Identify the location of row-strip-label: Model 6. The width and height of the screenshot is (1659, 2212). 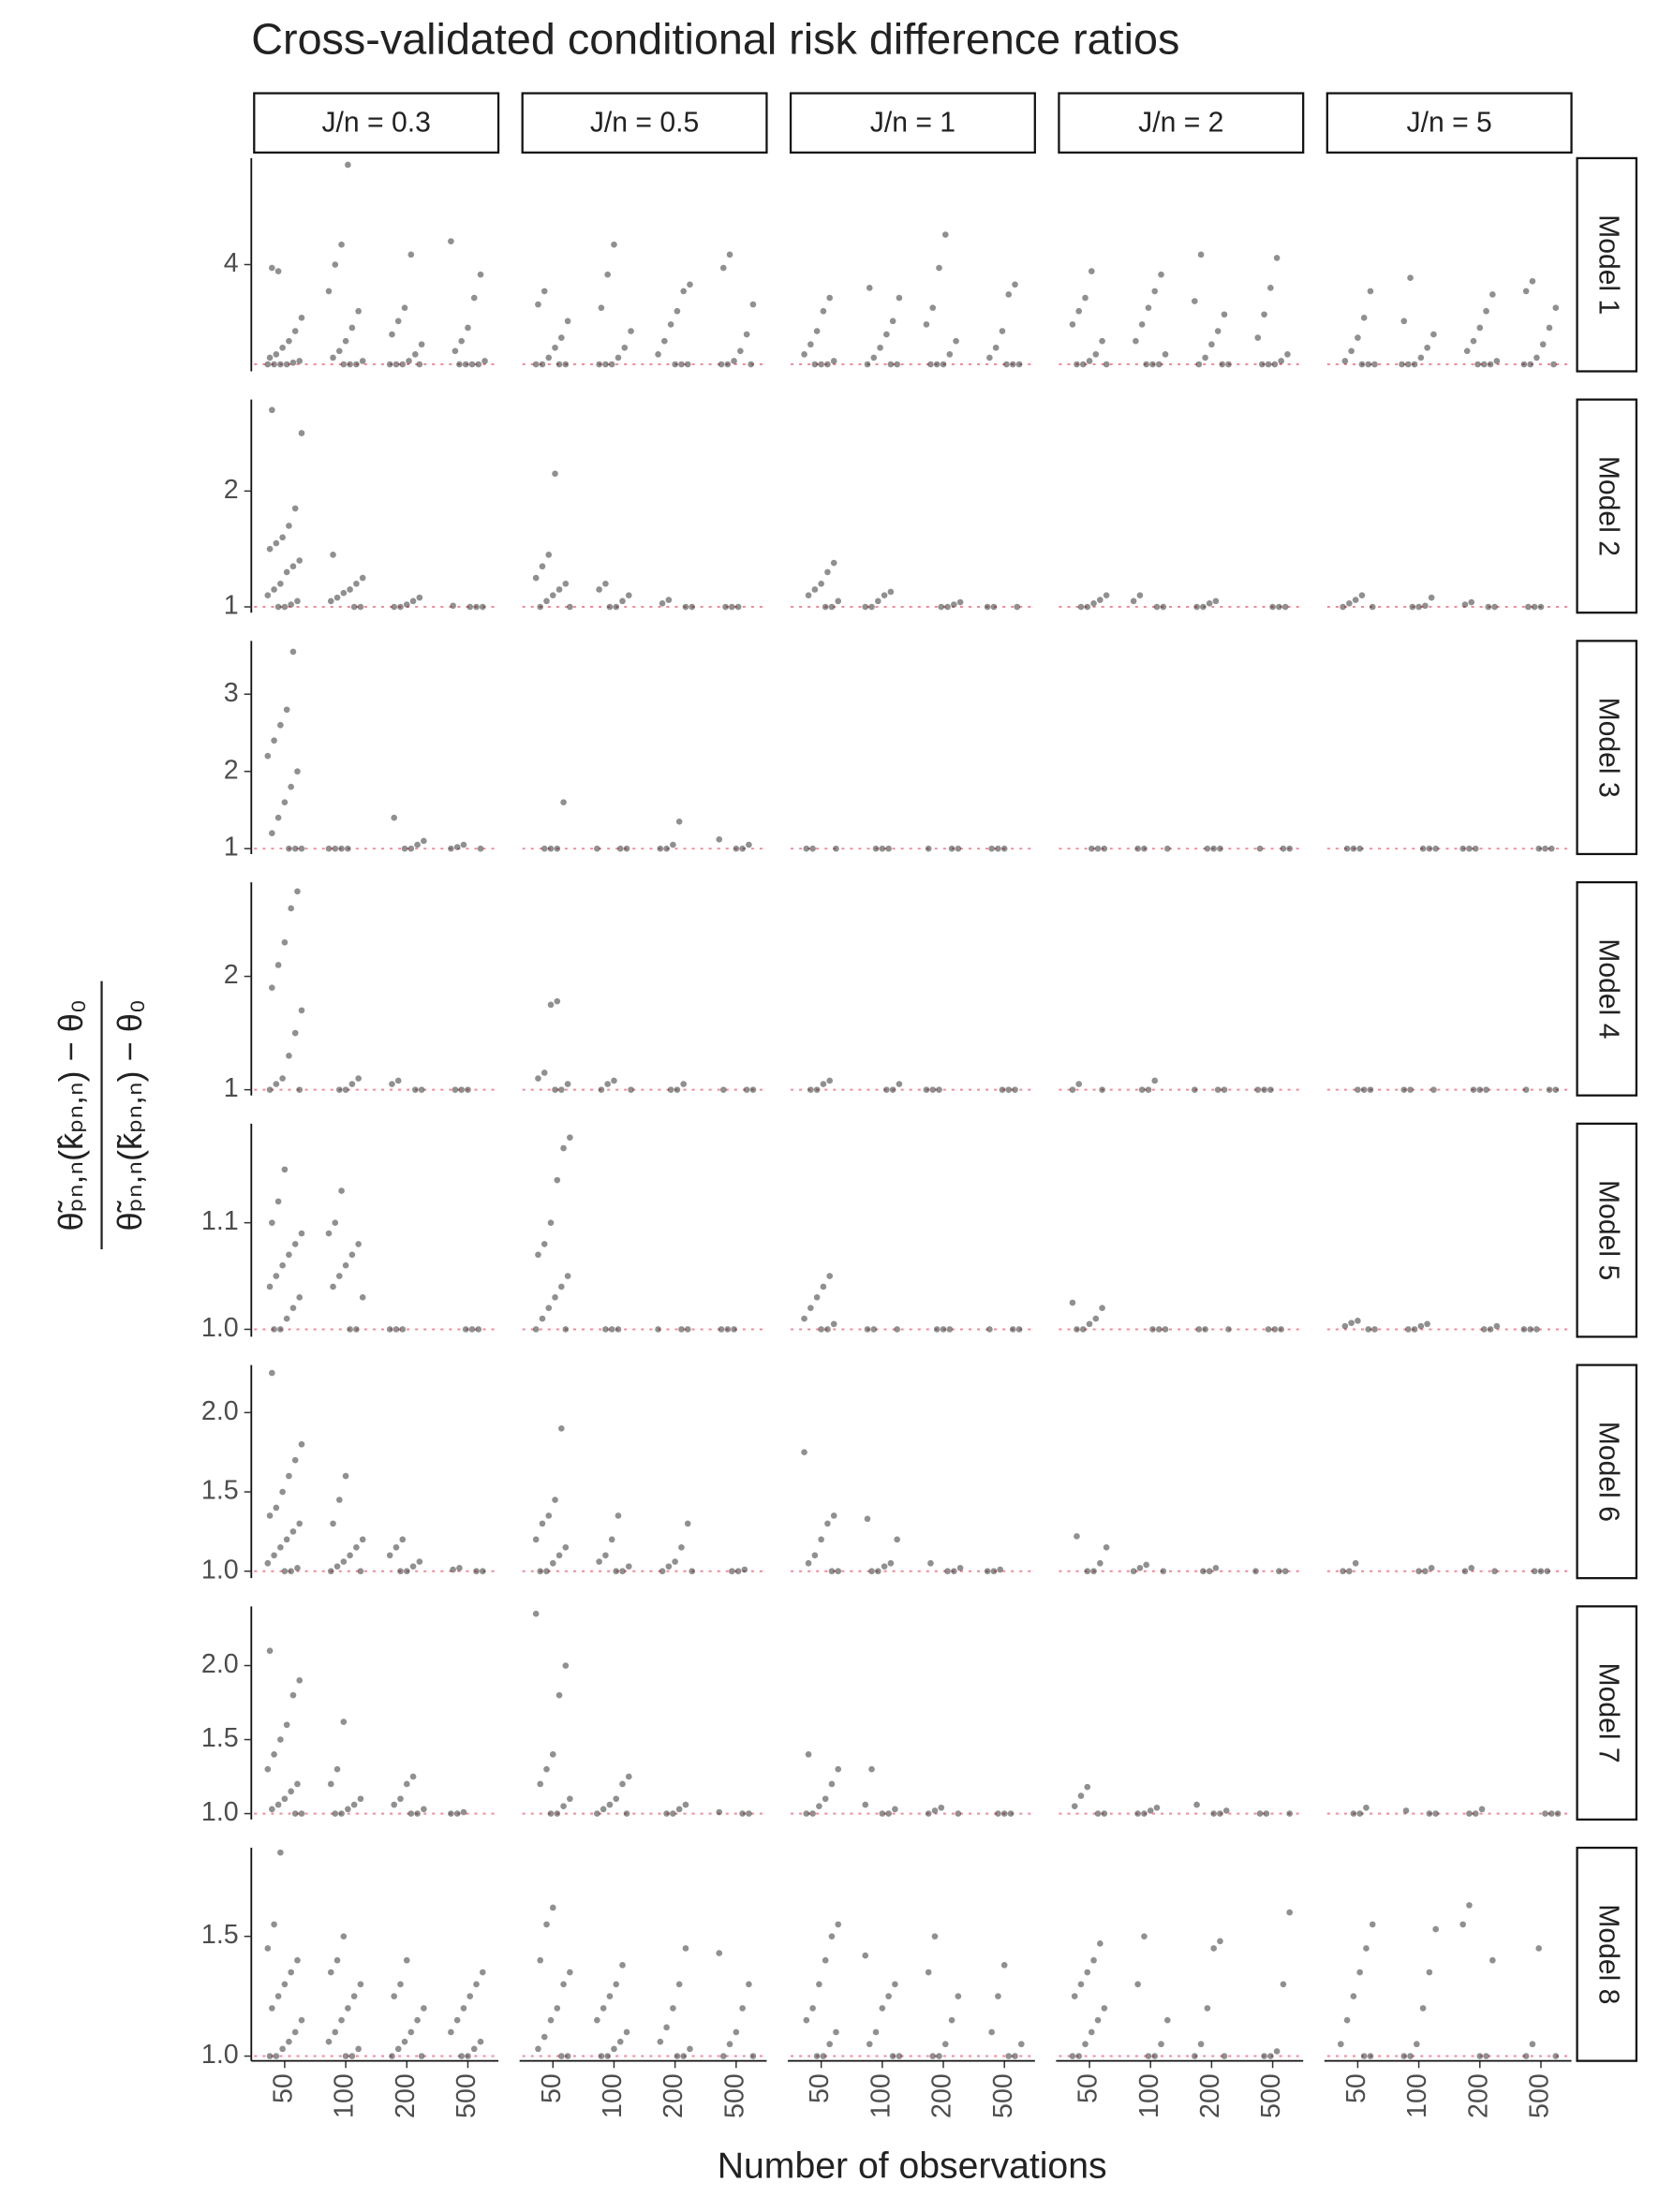
(1607, 1472).